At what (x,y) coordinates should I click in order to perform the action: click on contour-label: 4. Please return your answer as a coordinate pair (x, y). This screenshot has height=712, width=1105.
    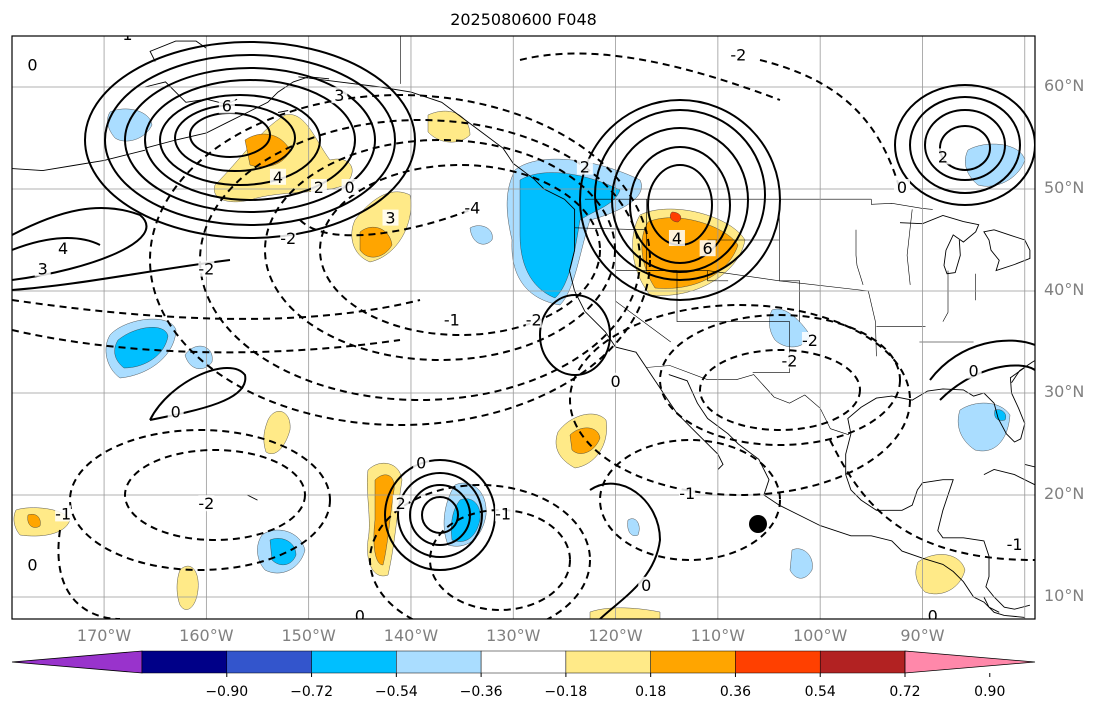
    Looking at the image, I should click on (63, 248).